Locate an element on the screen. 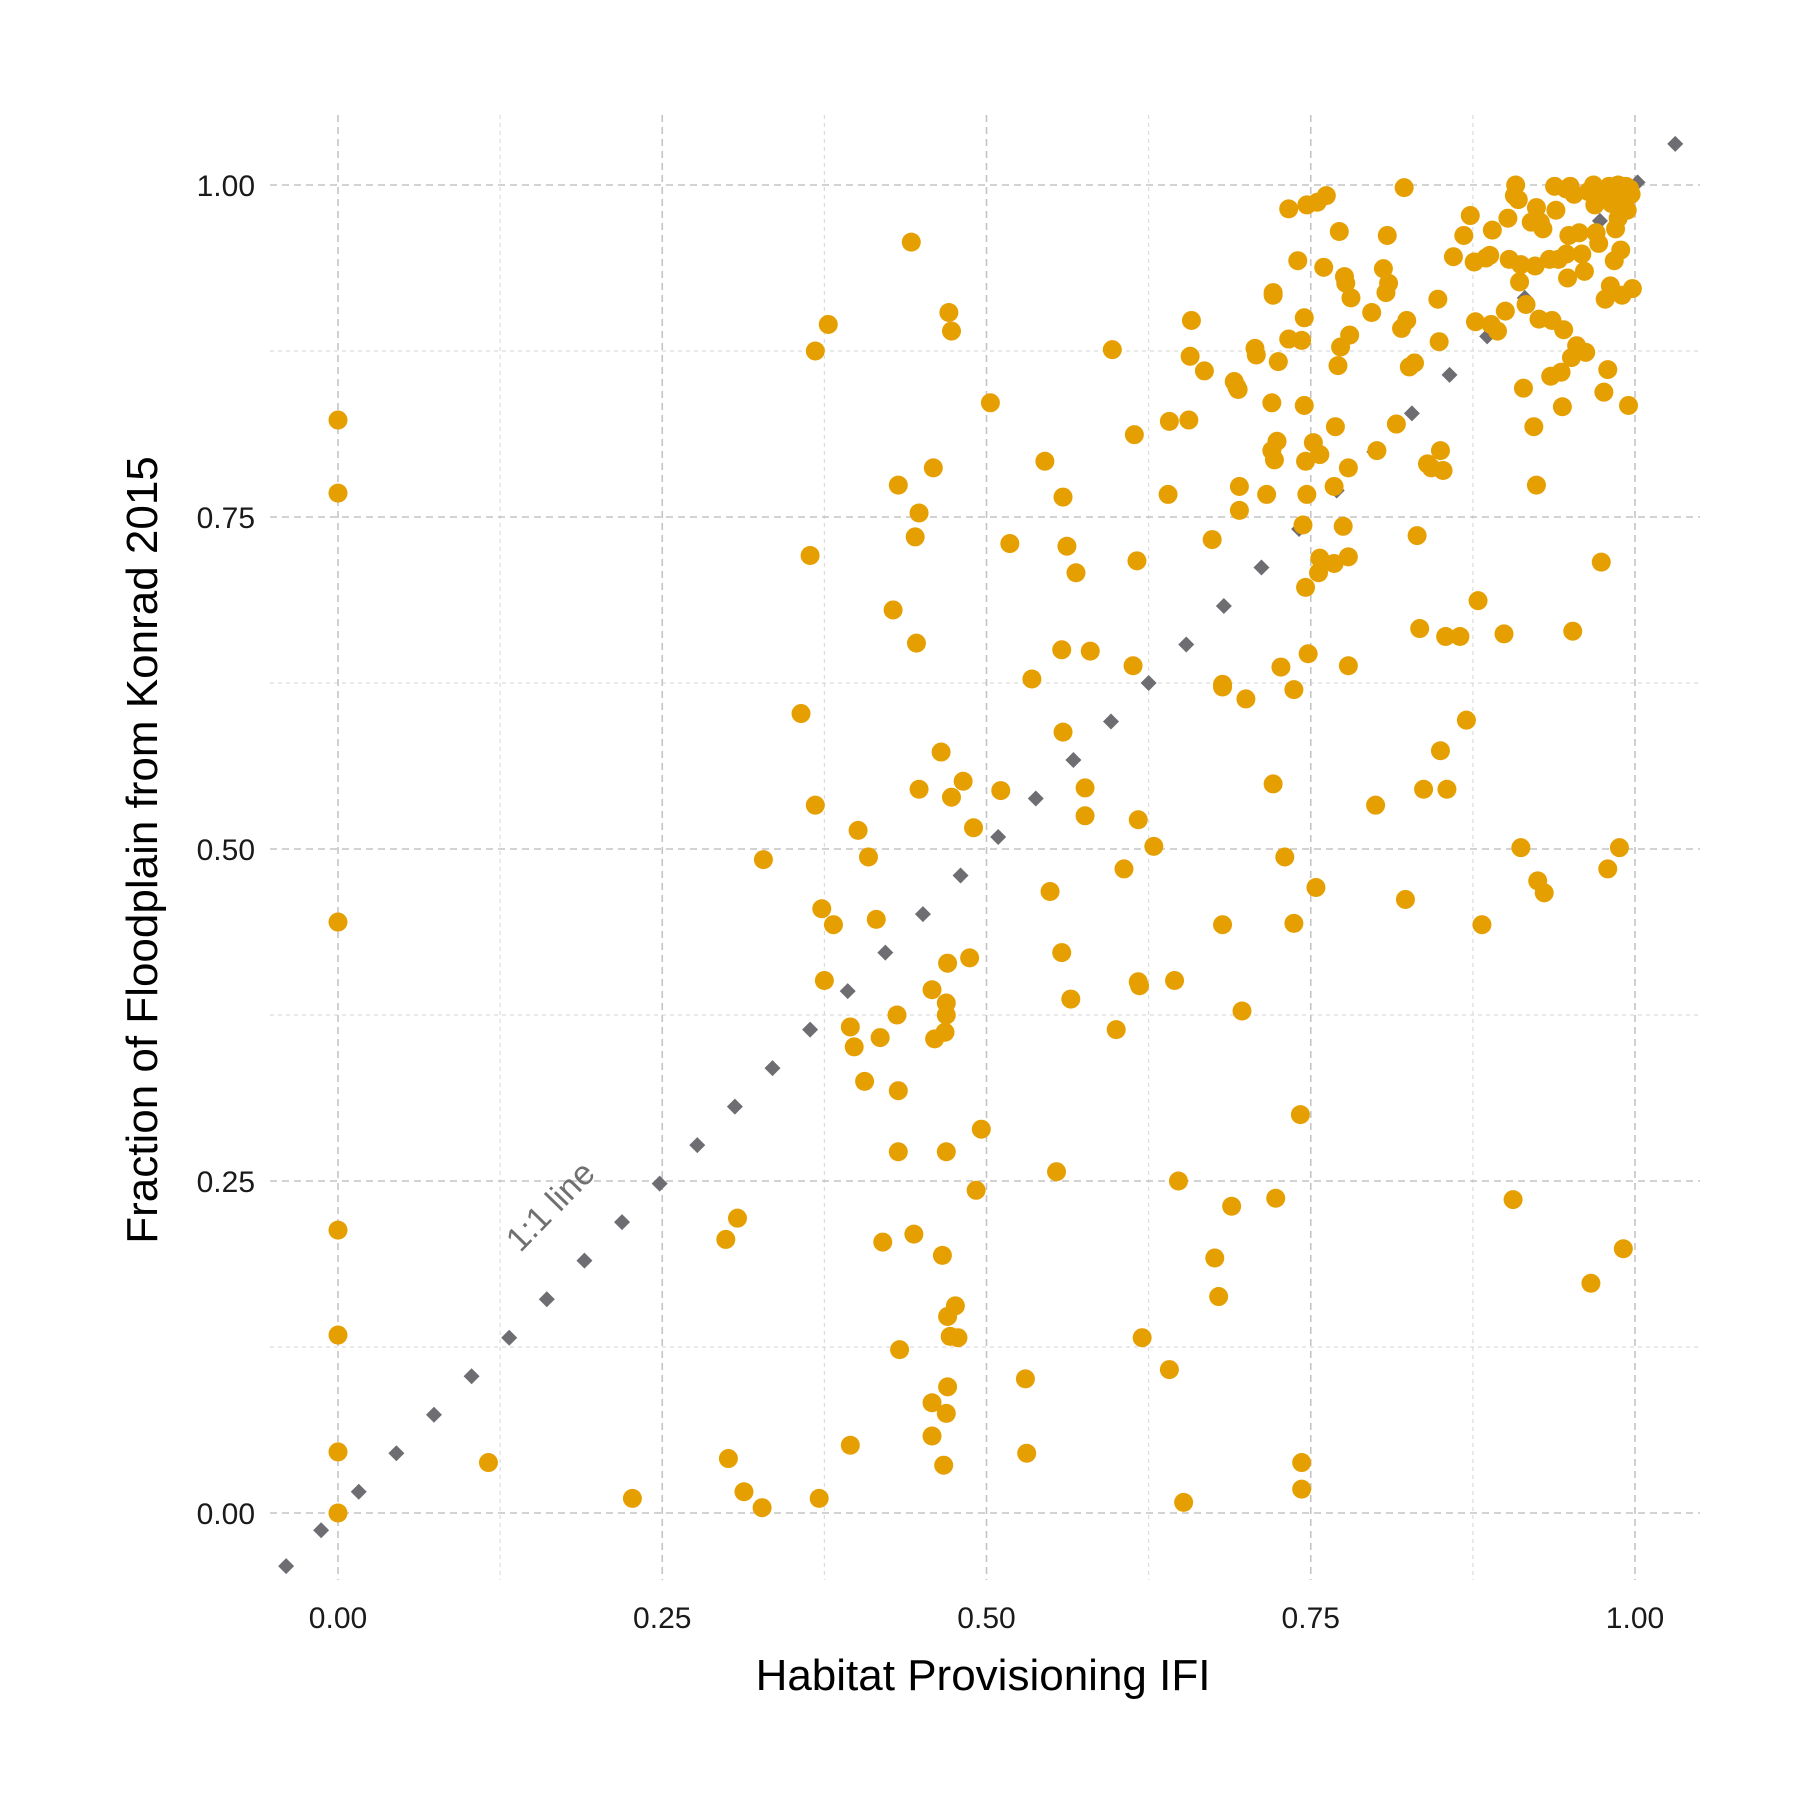 This screenshot has height=1800, width=1800. x-axis-ticks: 0.00 0.25 0.50 0.75 1.00 is located at coordinates (986, 1618).